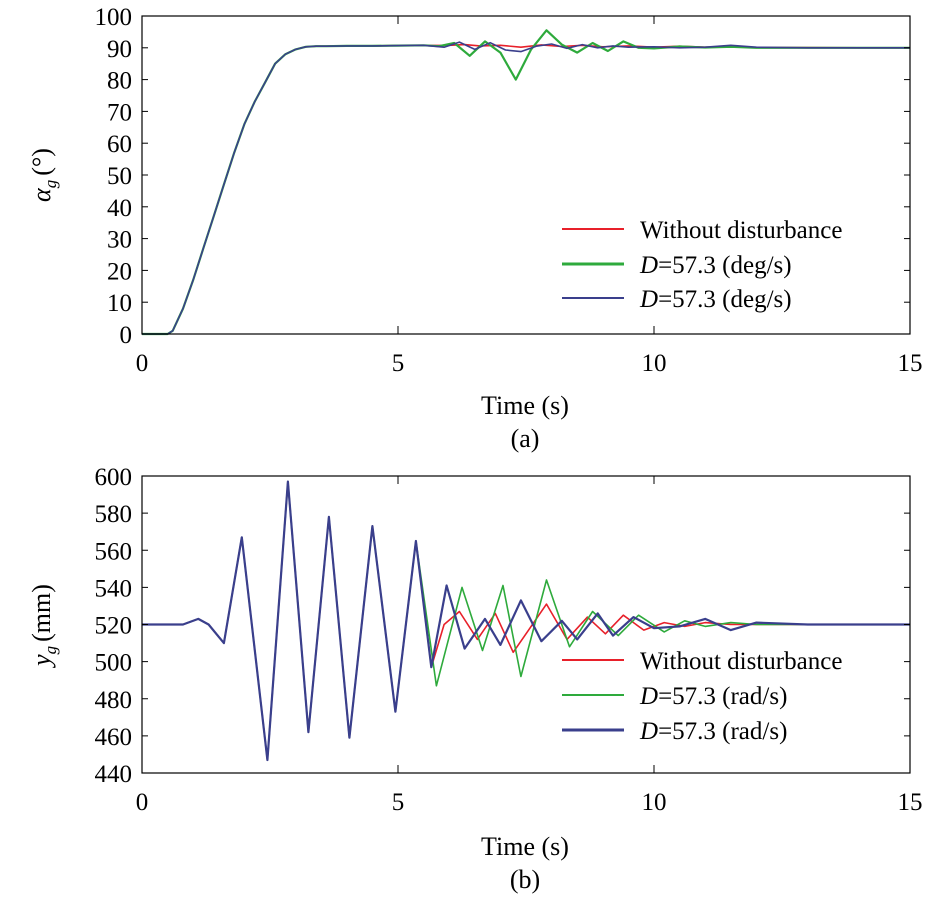 The height and width of the screenshot is (900, 945). I want to click on chart-a-caption: (a), so click(525, 438).